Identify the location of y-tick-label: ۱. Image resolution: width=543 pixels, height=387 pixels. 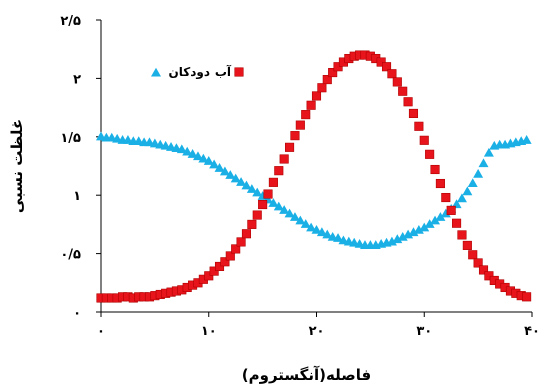
(77, 196).